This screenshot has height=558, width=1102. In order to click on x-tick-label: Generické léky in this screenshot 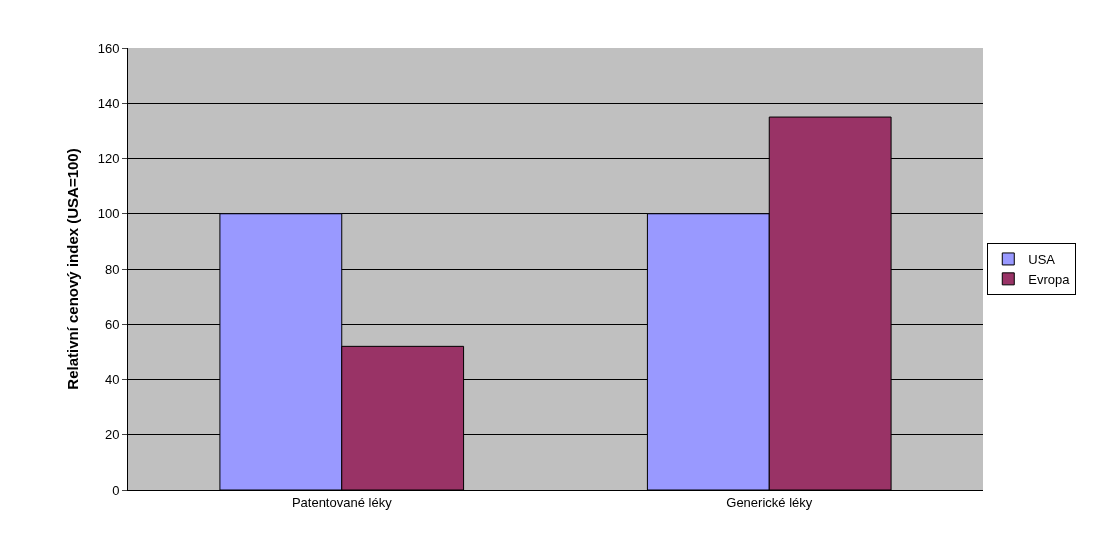, I will do `click(769, 502)`.